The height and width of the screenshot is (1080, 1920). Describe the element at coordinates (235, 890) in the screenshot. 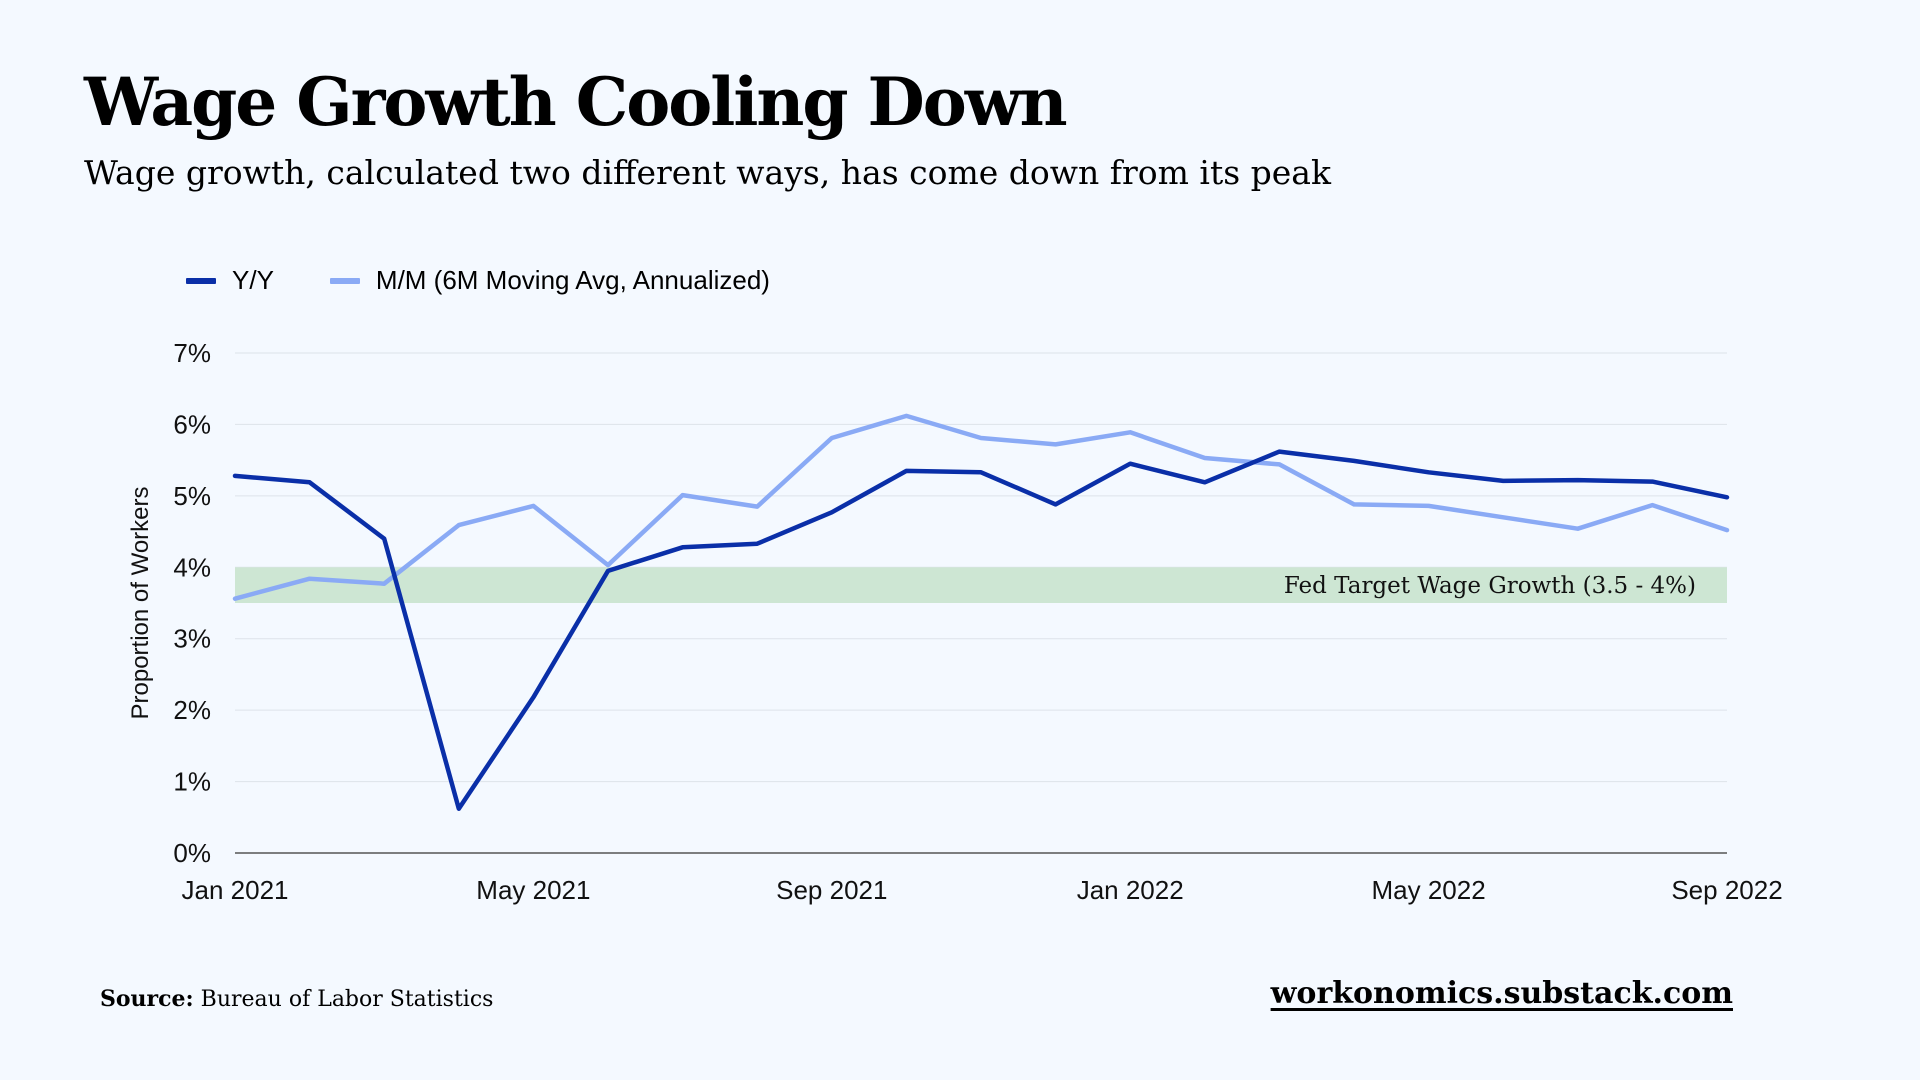

I see `x-tick-label: Jan 2021` at that location.